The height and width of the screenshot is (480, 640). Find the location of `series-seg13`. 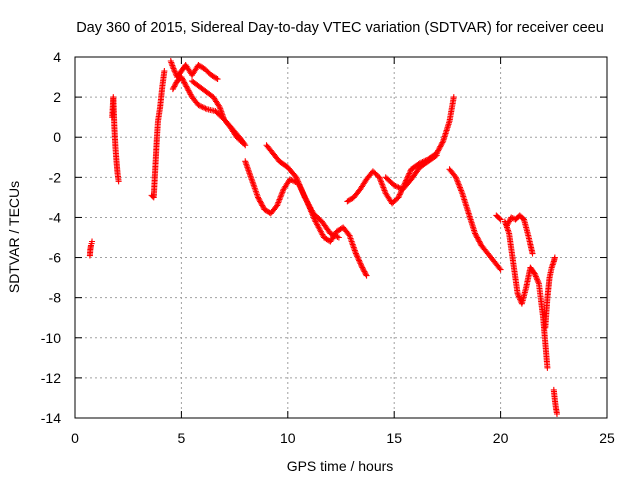

series-seg13 is located at coordinates (526, 294).